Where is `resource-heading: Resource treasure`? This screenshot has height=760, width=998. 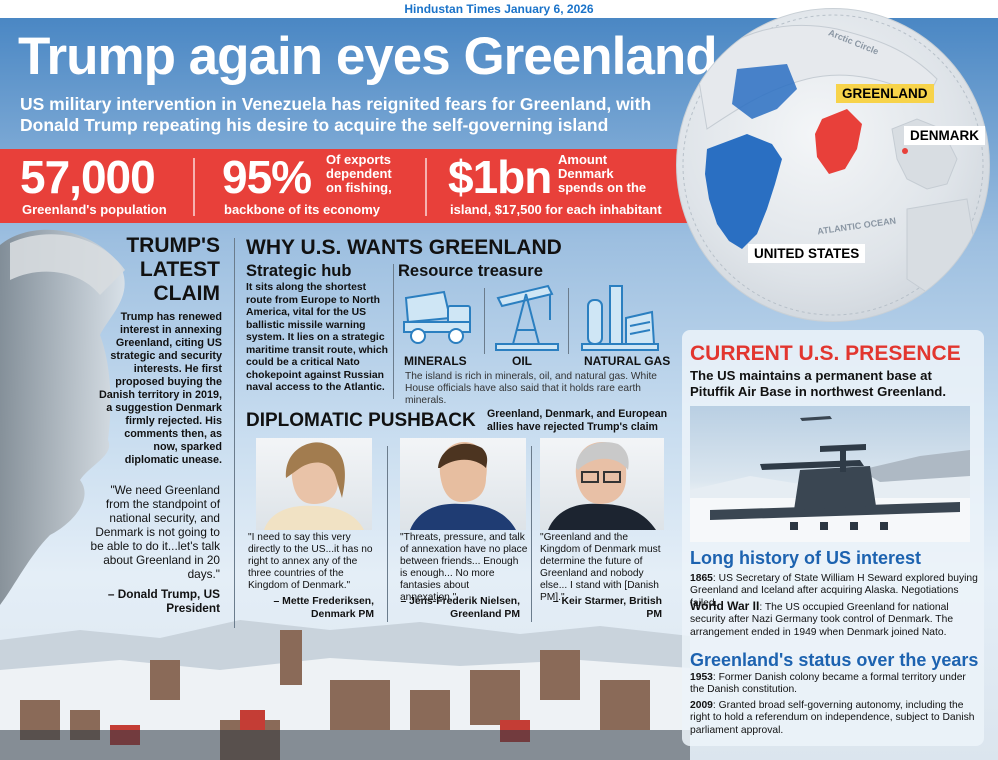
resource-heading: Resource treasure is located at coordinates (470, 271).